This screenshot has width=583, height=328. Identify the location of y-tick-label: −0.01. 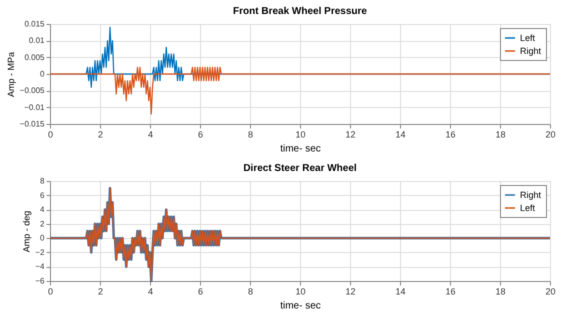
(35, 107).